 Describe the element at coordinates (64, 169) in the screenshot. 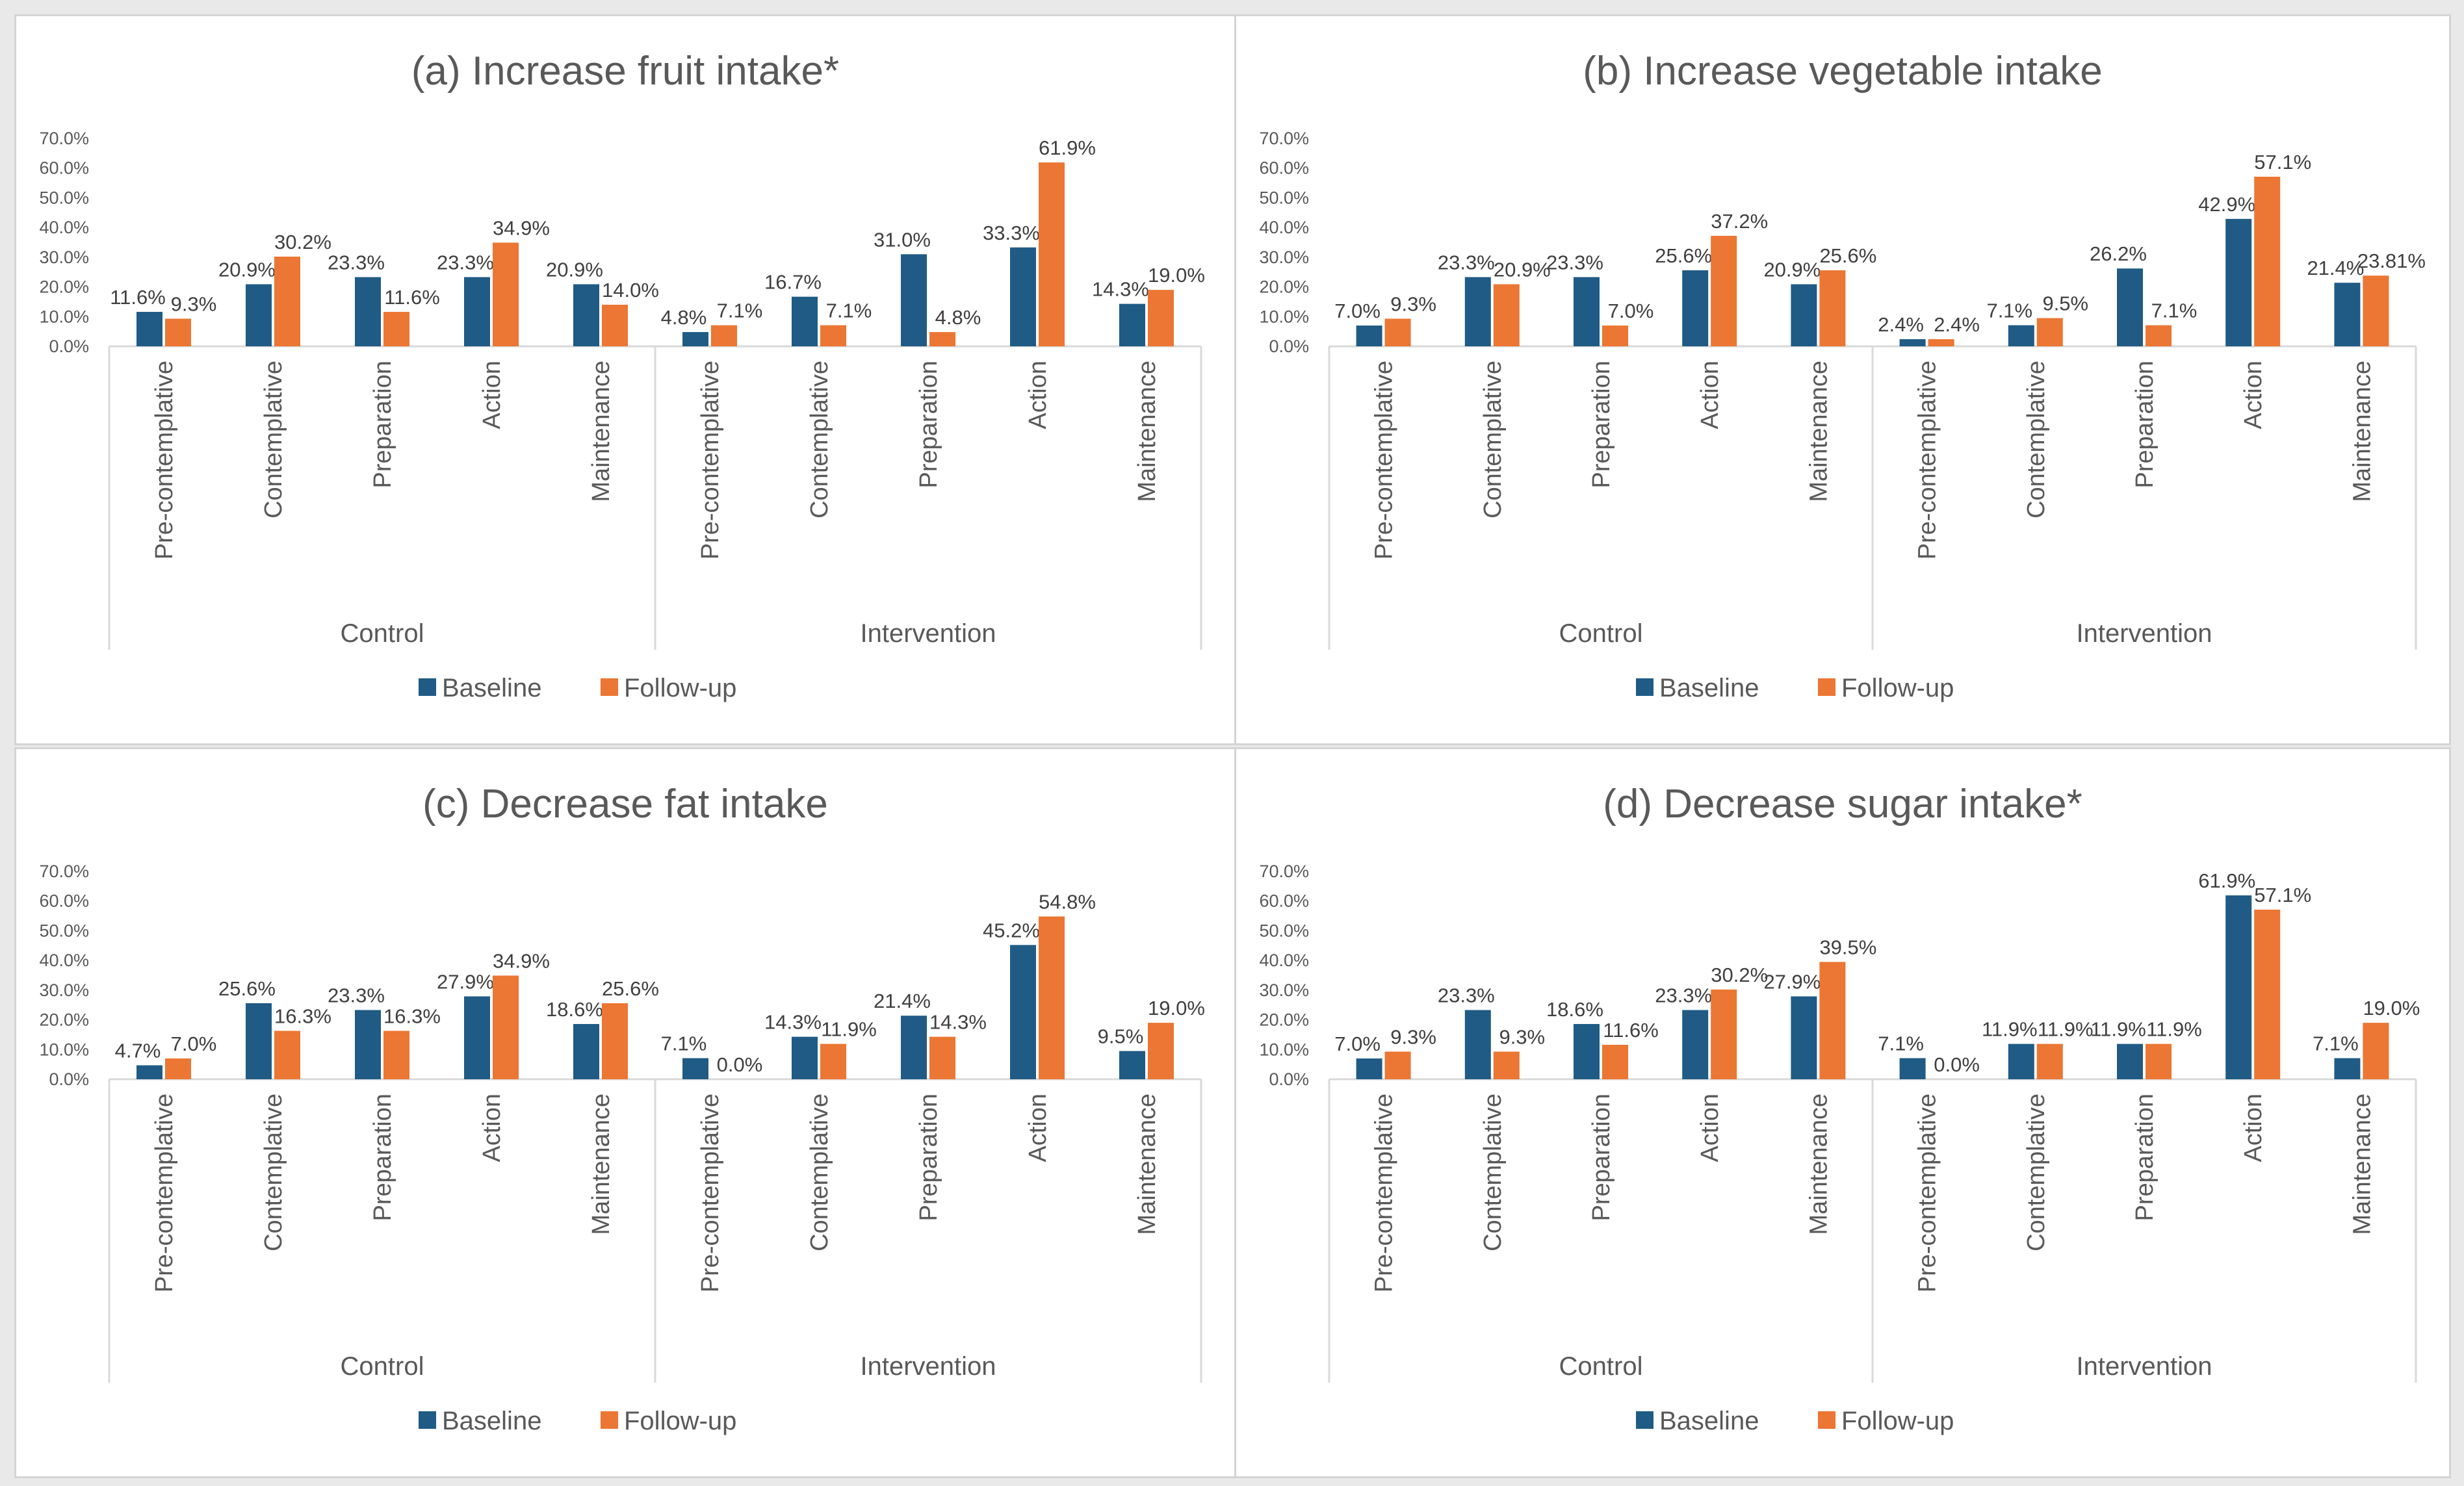

I see `y-tick-label: 60.0%` at that location.